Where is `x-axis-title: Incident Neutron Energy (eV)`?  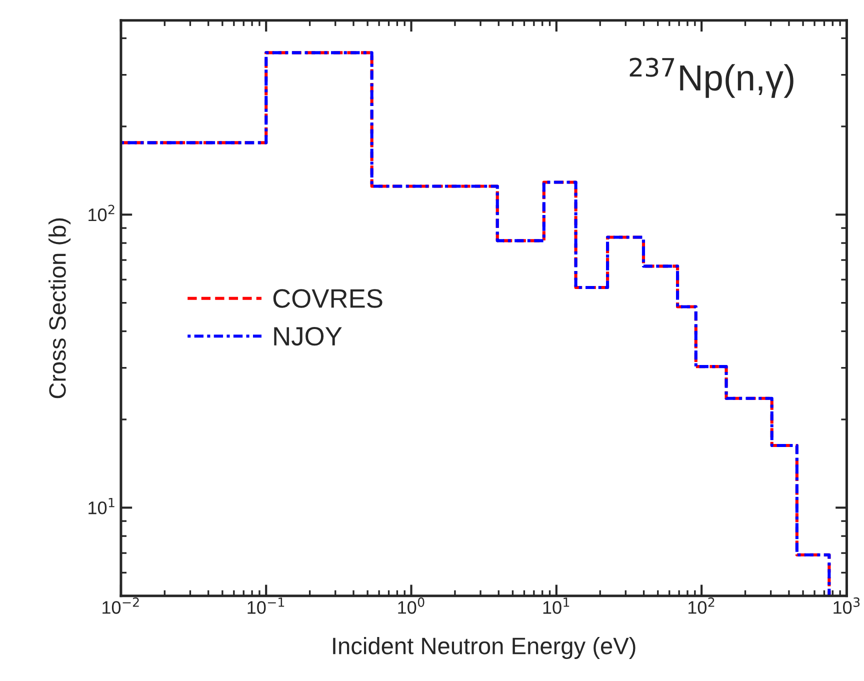
x-axis-title: Incident Neutron Energy (eV) is located at coordinates (484, 648).